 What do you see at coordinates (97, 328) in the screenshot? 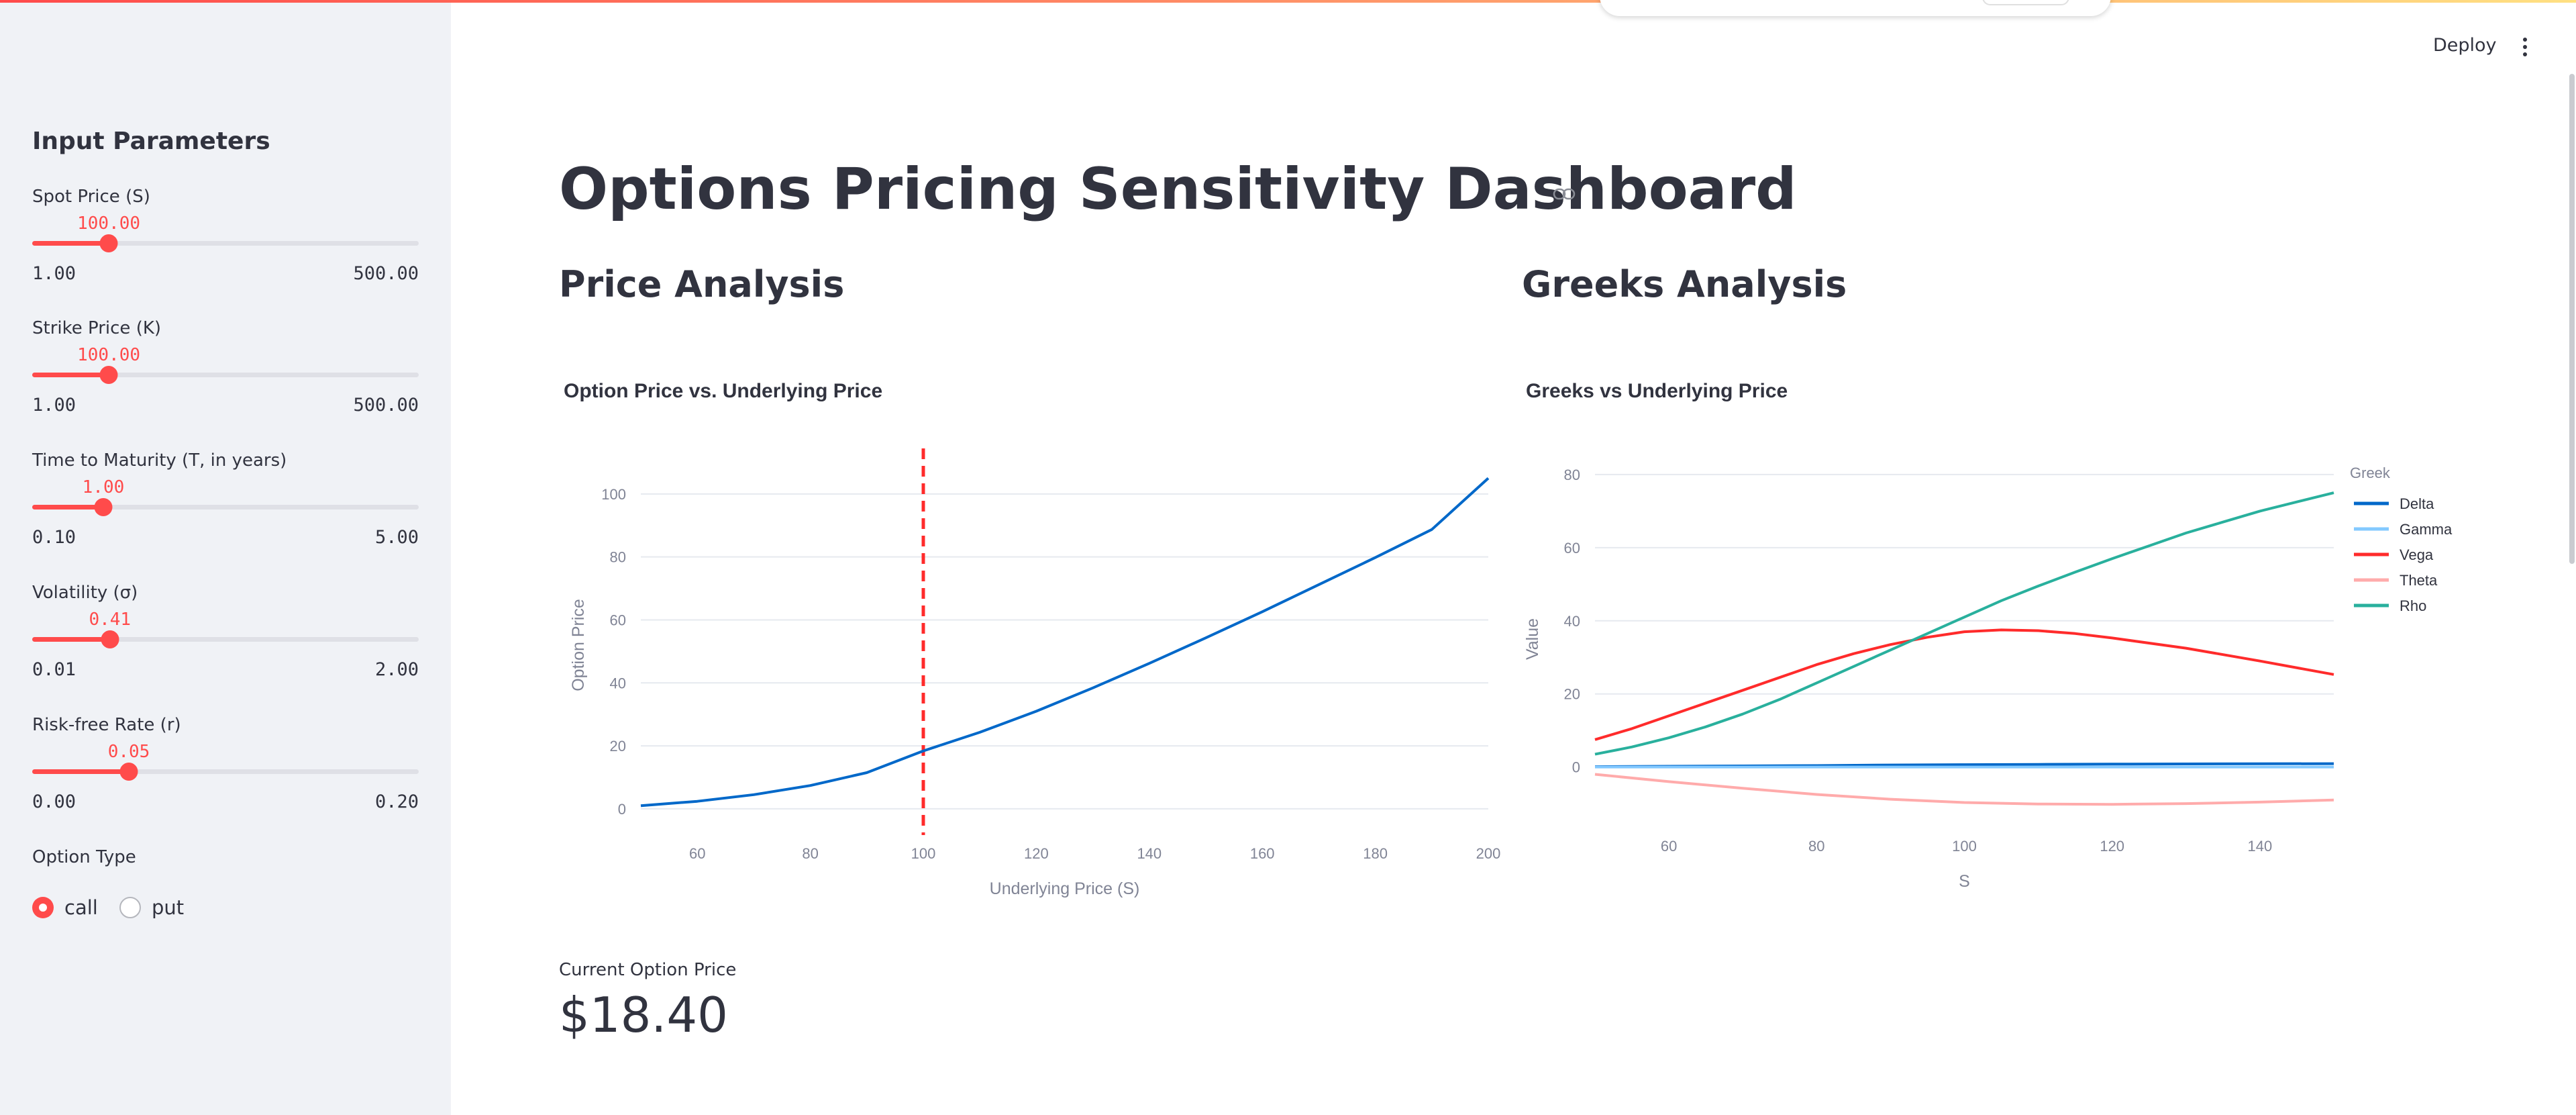
I see `param-label: Strike Price (K)` at bounding box center [97, 328].